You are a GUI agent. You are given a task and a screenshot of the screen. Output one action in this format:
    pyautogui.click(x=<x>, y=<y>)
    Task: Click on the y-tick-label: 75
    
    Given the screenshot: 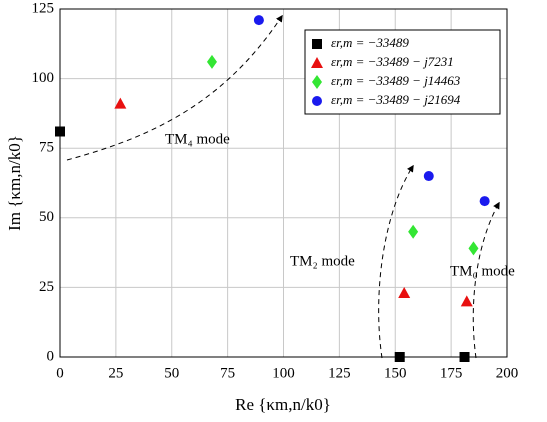 What is the action you would take?
    pyautogui.click(x=46, y=148)
    